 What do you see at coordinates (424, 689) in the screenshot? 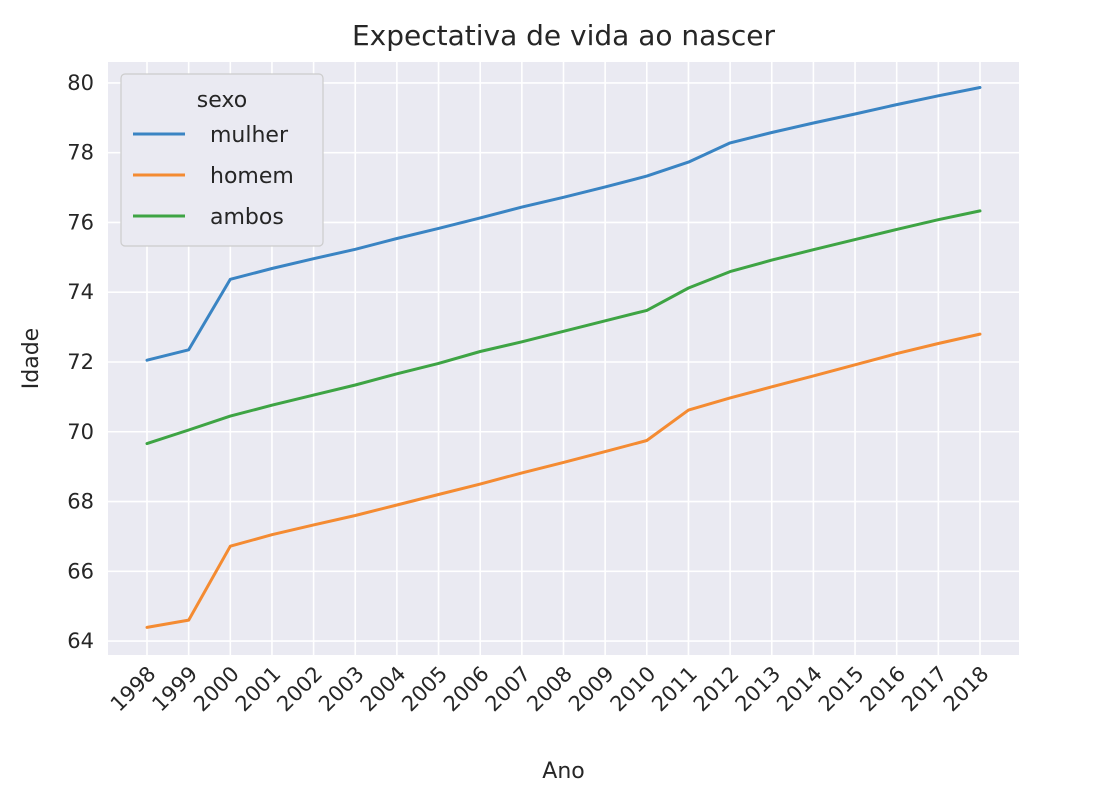
I see `x-tick-label: 2005` at bounding box center [424, 689].